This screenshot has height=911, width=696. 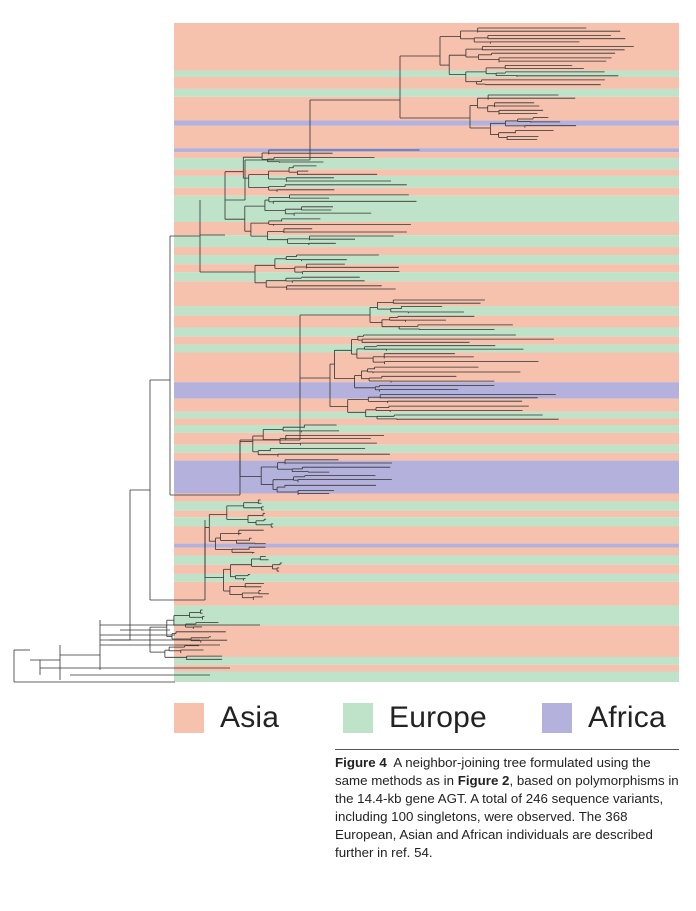 I want to click on region-legend: Asia Europe Africa, so click(x=348, y=718).